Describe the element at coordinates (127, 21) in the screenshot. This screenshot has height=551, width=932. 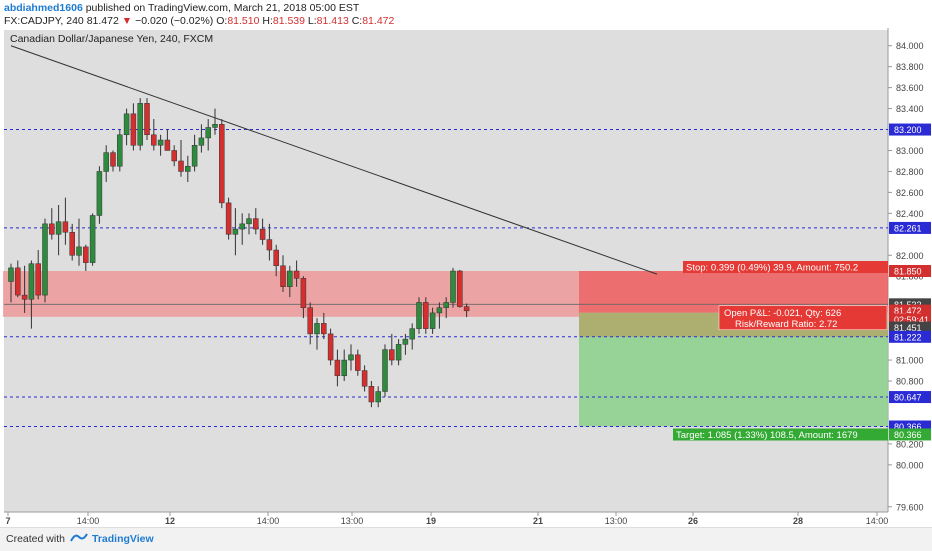
I see `down-arrow-icon: ▼` at that location.